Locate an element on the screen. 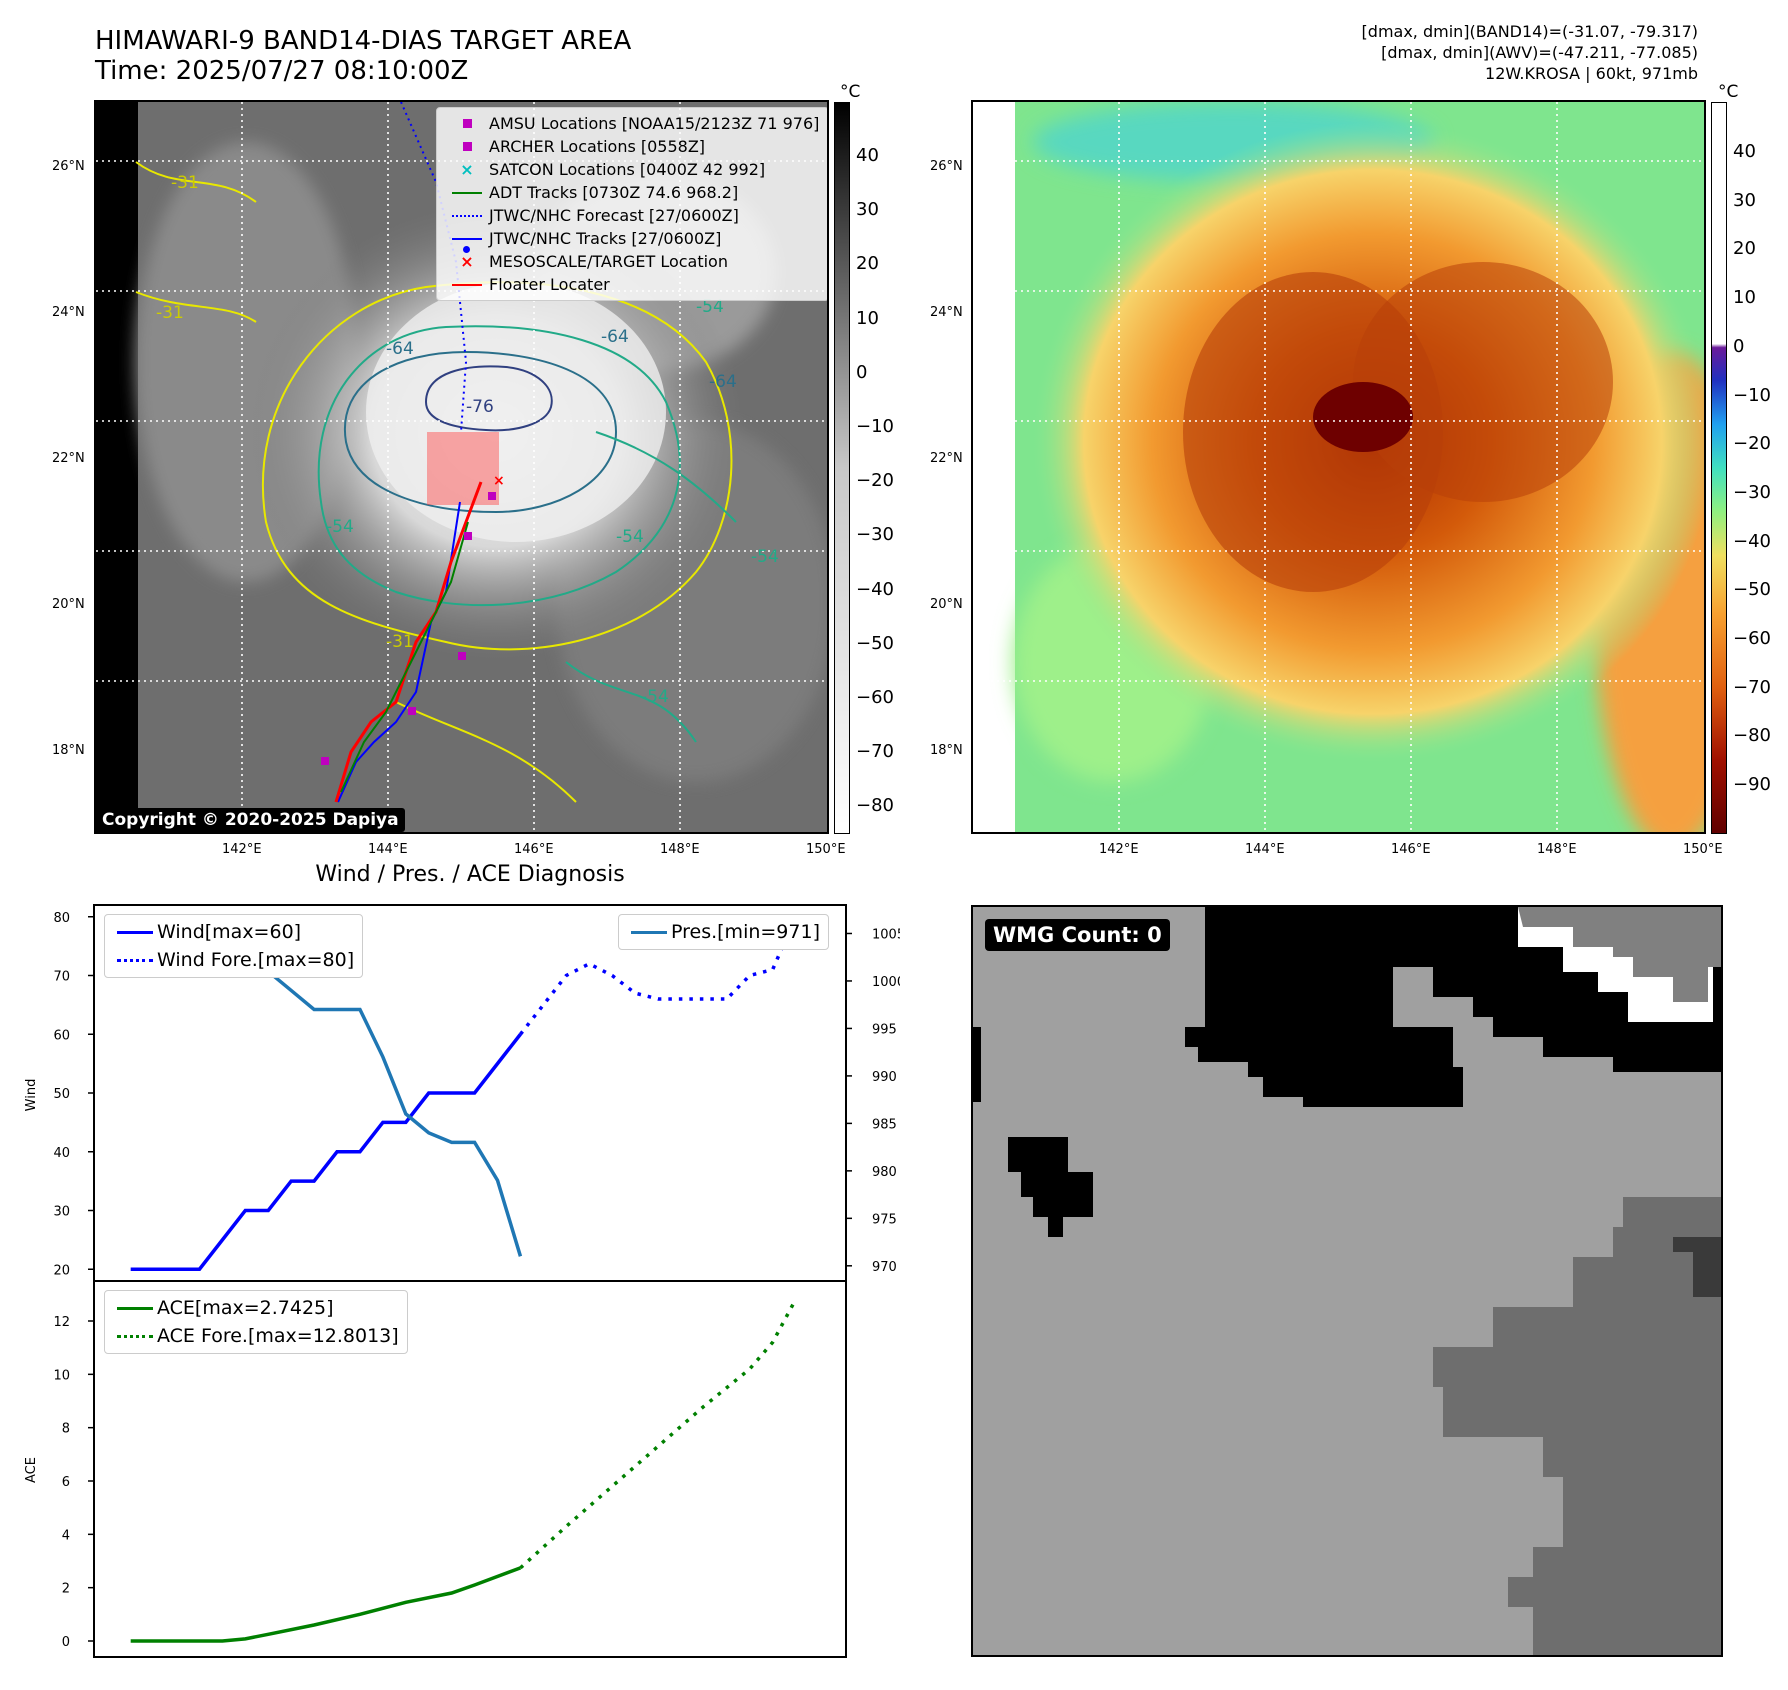  lat-label: 18°N is located at coordinates (68, 750).